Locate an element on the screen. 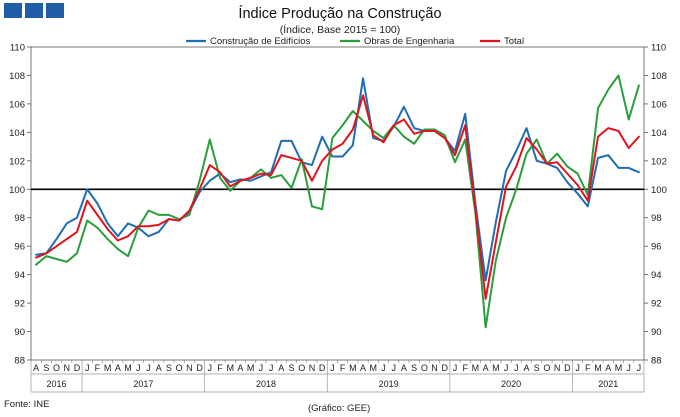  y-tick-label-left: 108 is located at coordinates (17, 76).